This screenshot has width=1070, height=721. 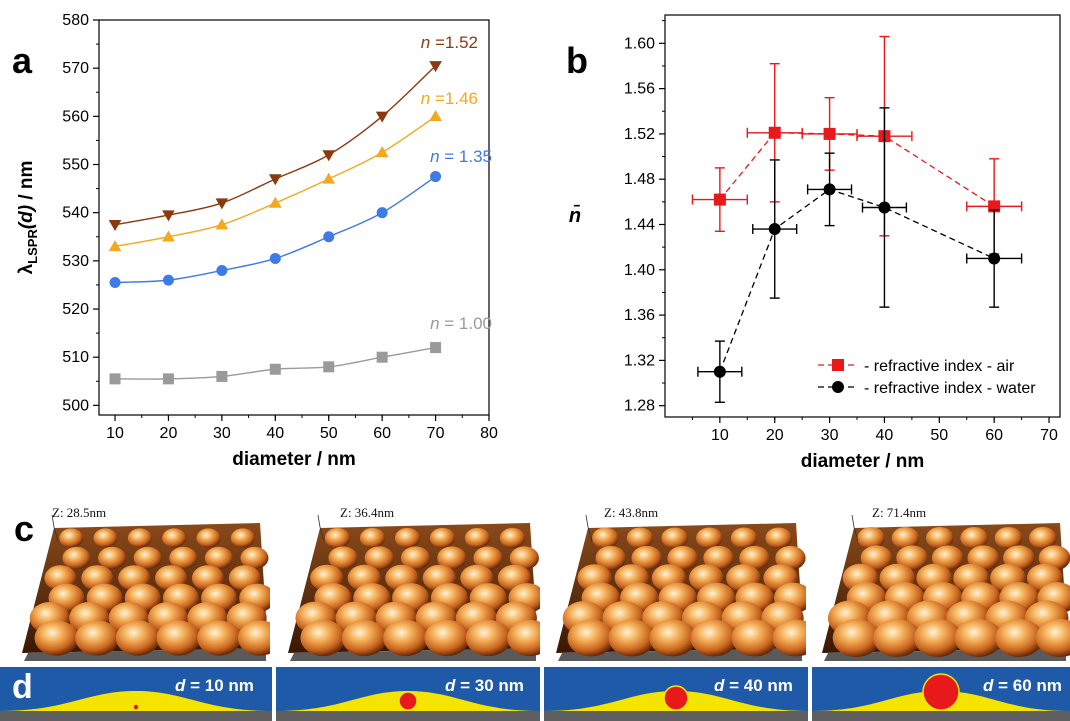 I want to click on afm-image-3: Z: 43.8nm, so click(x=677, y=583).